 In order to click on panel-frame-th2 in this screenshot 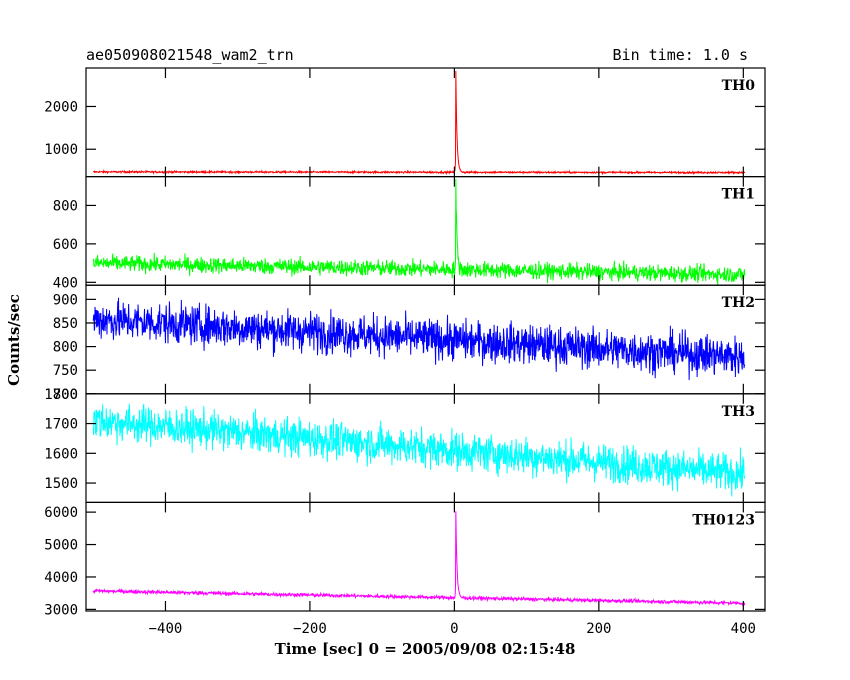, I will do `click(425, 339)`.